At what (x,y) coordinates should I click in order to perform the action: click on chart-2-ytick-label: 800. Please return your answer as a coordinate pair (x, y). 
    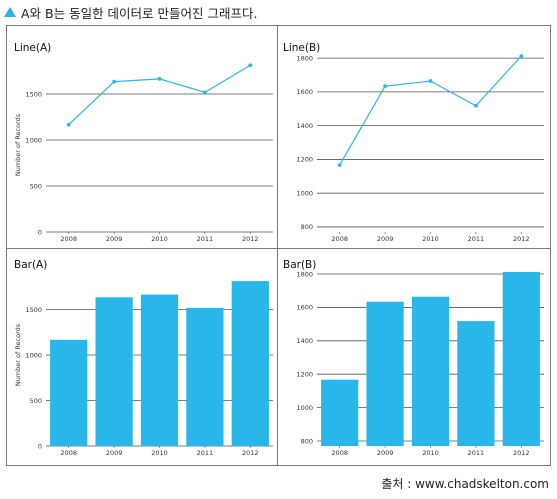
    Looking at the image, I should click on (307, 227).